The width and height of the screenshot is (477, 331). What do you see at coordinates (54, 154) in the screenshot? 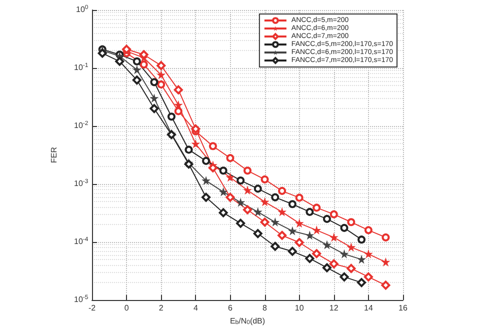
I see `y-axis-title: FER` at bounding box center [54, 154].